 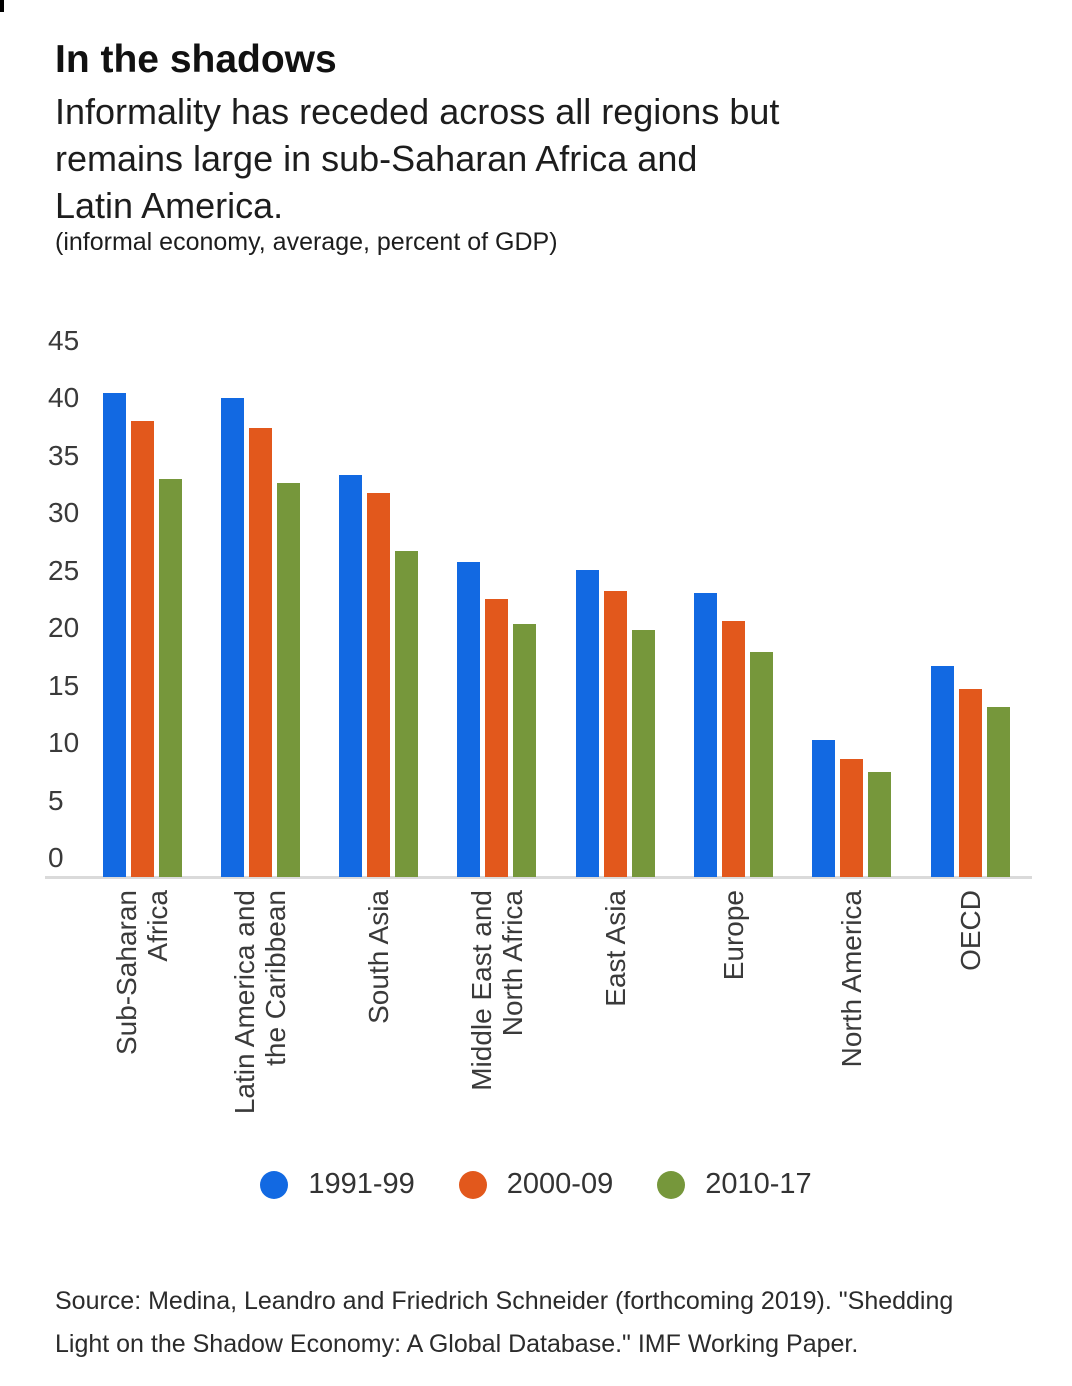 What do you see at coordinates (379, 957) in the screenshot?
I see `x-axis-label-south-asia: South Asia` at bounding box center [379, 957].